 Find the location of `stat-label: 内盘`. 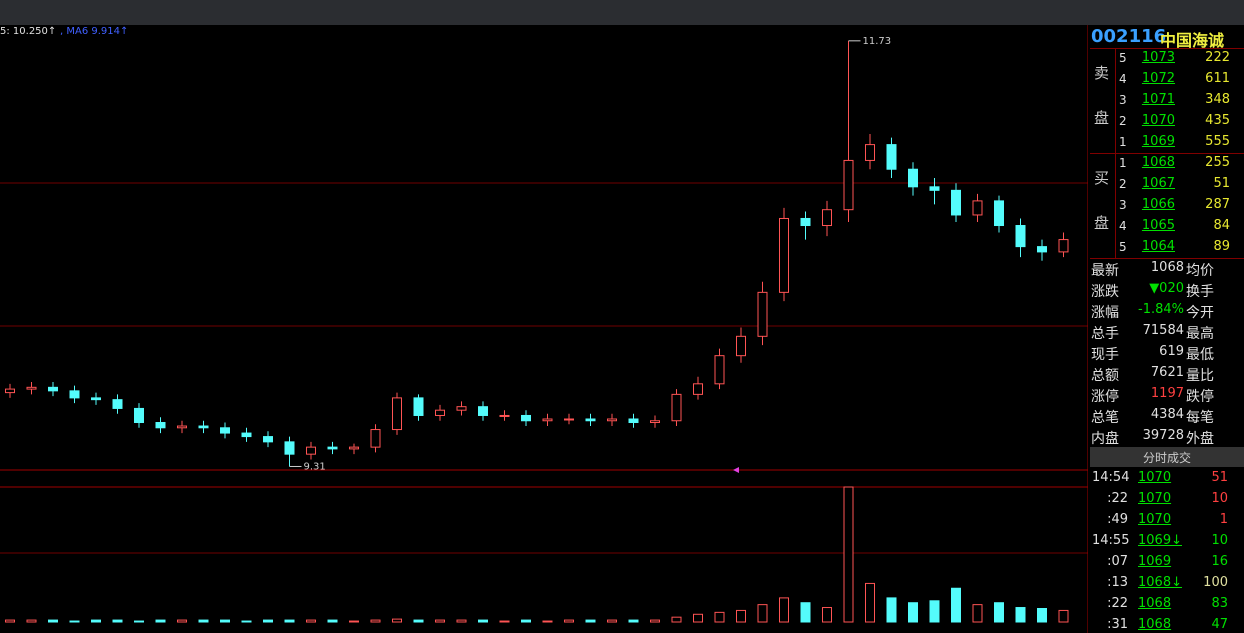

stat-label: 内盘 is located at coordinates (1105, 439).